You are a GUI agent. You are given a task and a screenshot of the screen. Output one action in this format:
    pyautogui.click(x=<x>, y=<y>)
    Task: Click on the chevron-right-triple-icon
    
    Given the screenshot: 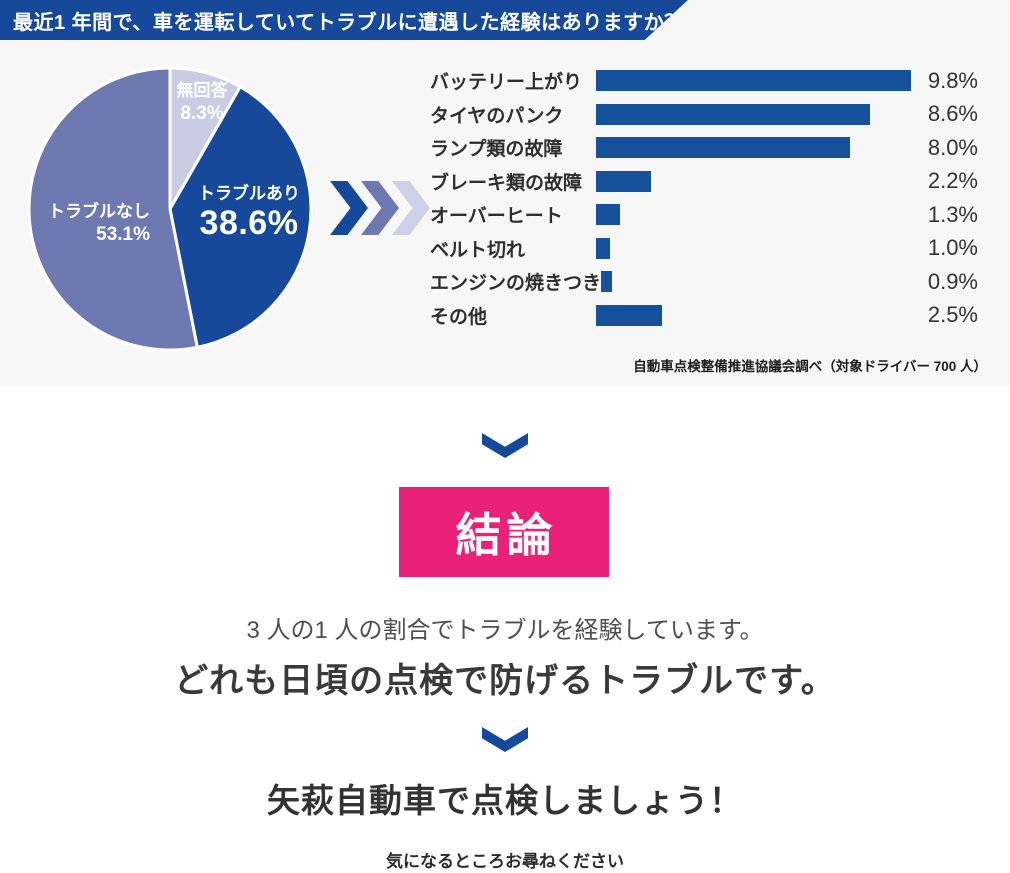 What is the action you would take?
    pyautogui.click(x=380, y=208)
    